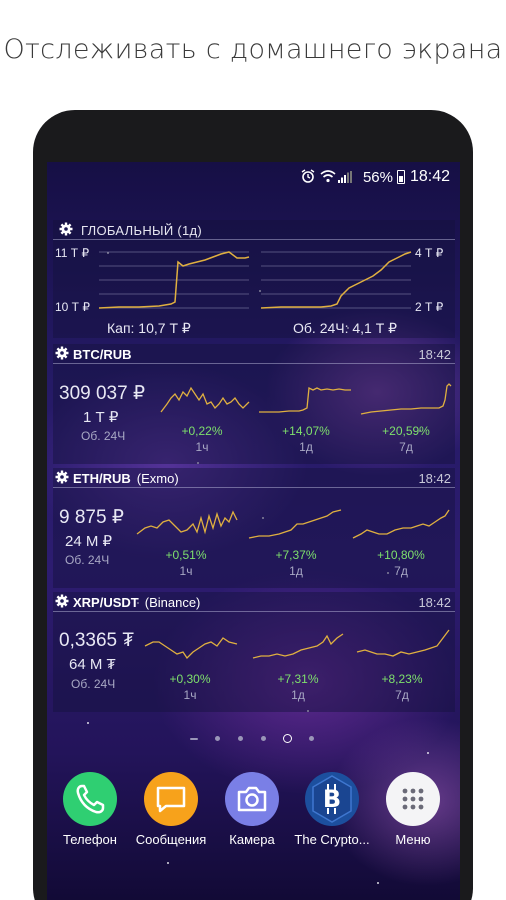 This screenshot has height=900, width=506. What do you see at coordinates (253, 177) in the screenshot?
I see `status-bar: 56% 18:42` at bounding box center [253, 177].